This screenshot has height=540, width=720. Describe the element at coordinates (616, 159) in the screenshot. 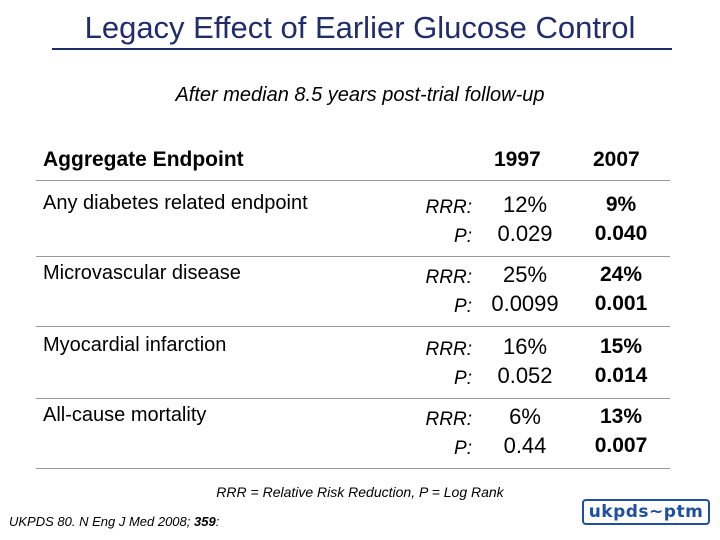

I see `header-2007: 2007` at that location.